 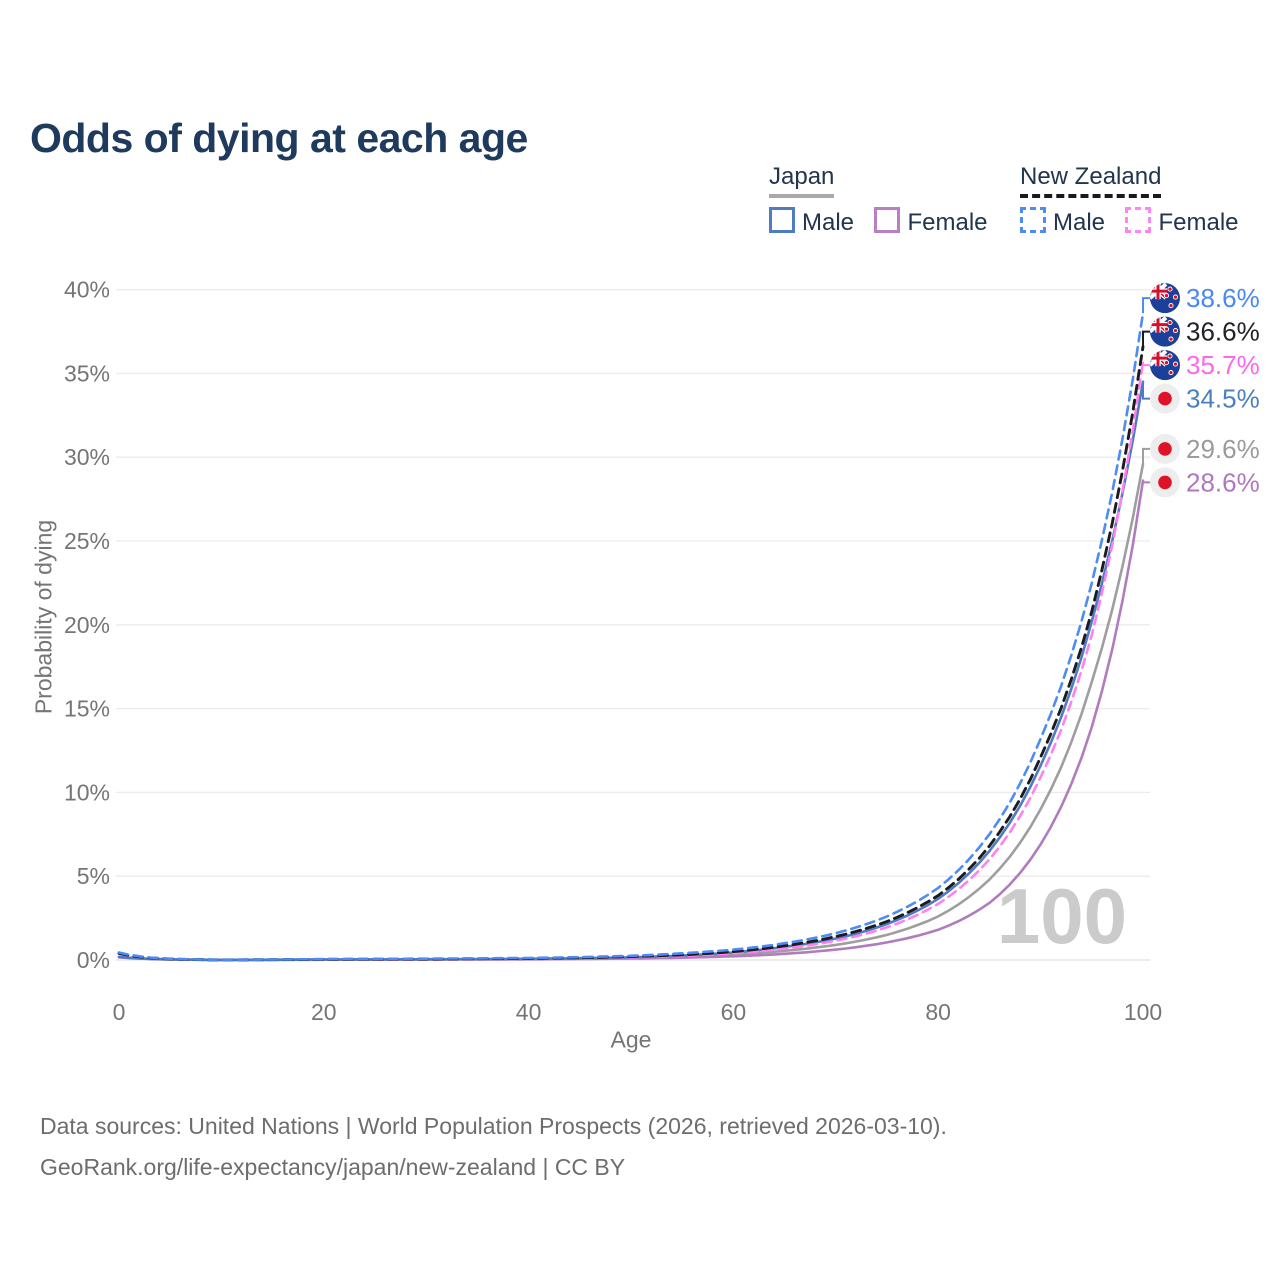 What do you see at coordinates (87, 373) in the screenshot?
I see `y-tick-35%: 35%` at bounding box center [87, 373].